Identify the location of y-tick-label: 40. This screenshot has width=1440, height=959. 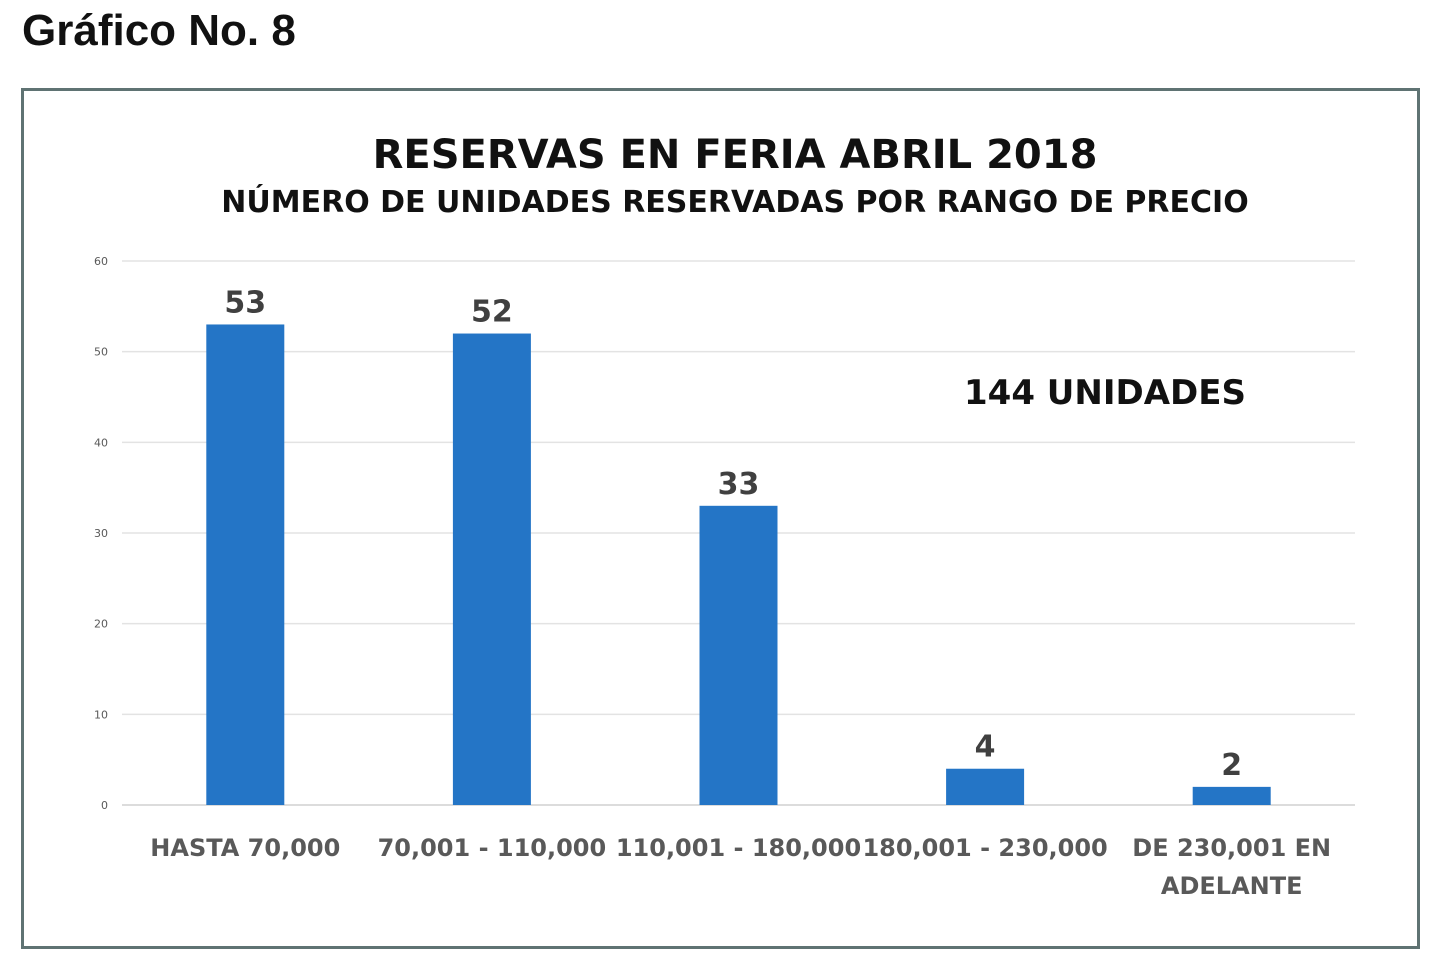
(101, 442).